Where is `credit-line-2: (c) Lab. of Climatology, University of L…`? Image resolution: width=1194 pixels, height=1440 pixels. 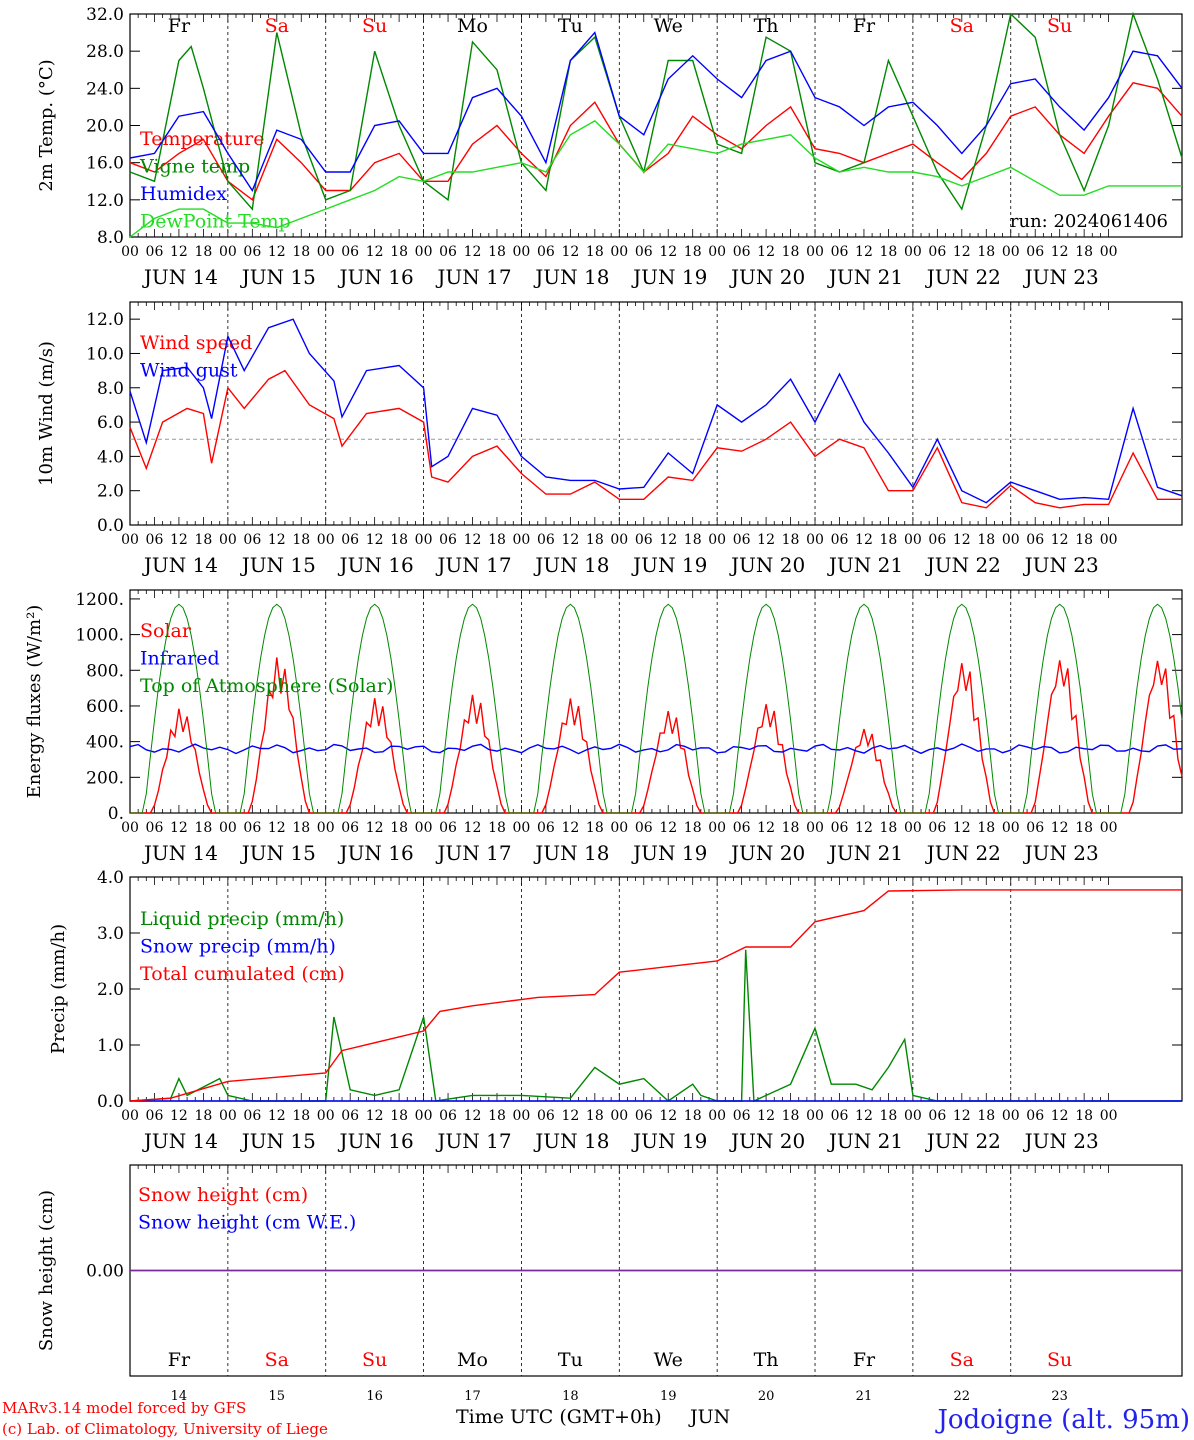
credit-line-2: (c) Lab. of Climatology, University of L… is located at coordinates (165, 1429).